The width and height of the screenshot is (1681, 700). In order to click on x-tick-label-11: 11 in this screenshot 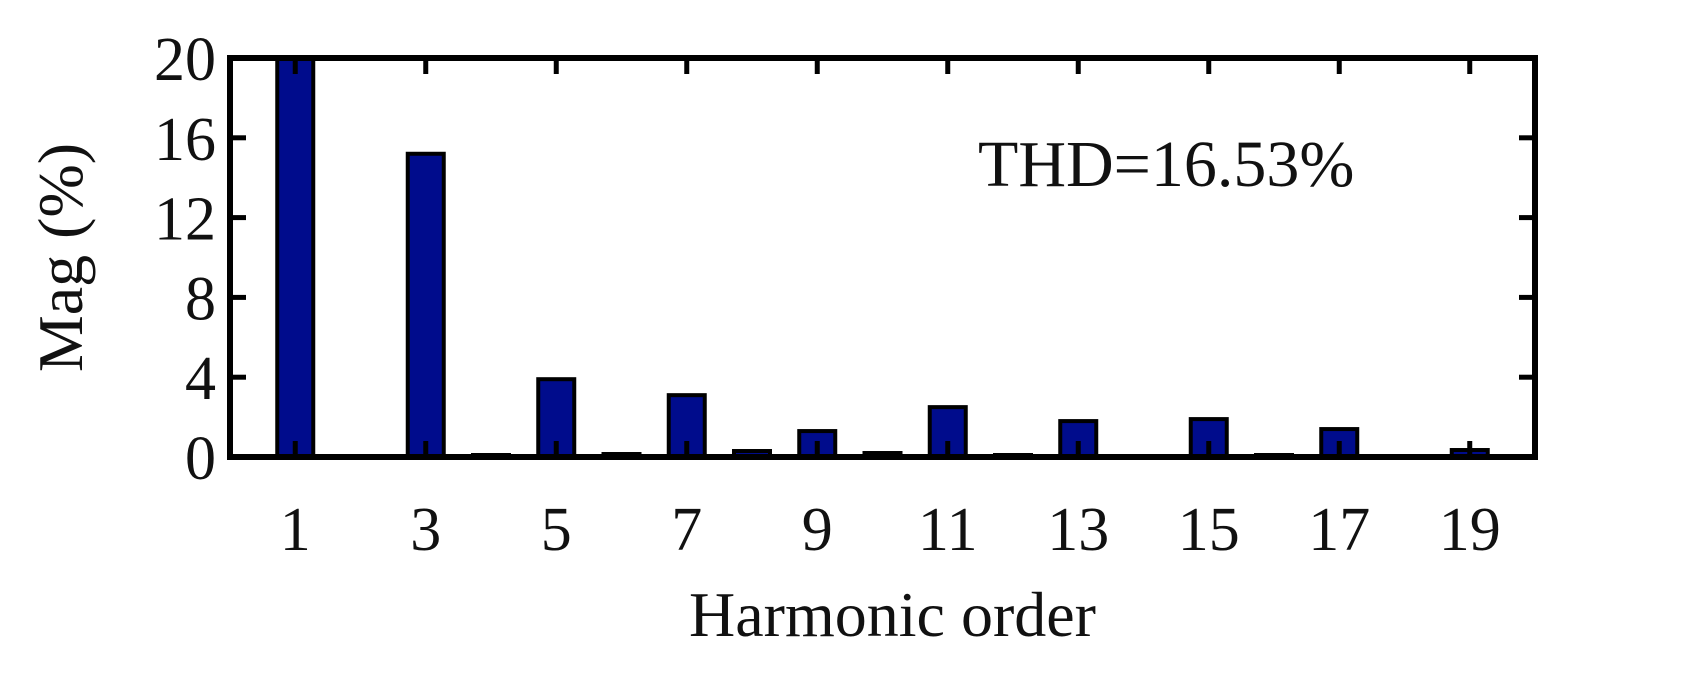, I will do `click(948, 530)`.